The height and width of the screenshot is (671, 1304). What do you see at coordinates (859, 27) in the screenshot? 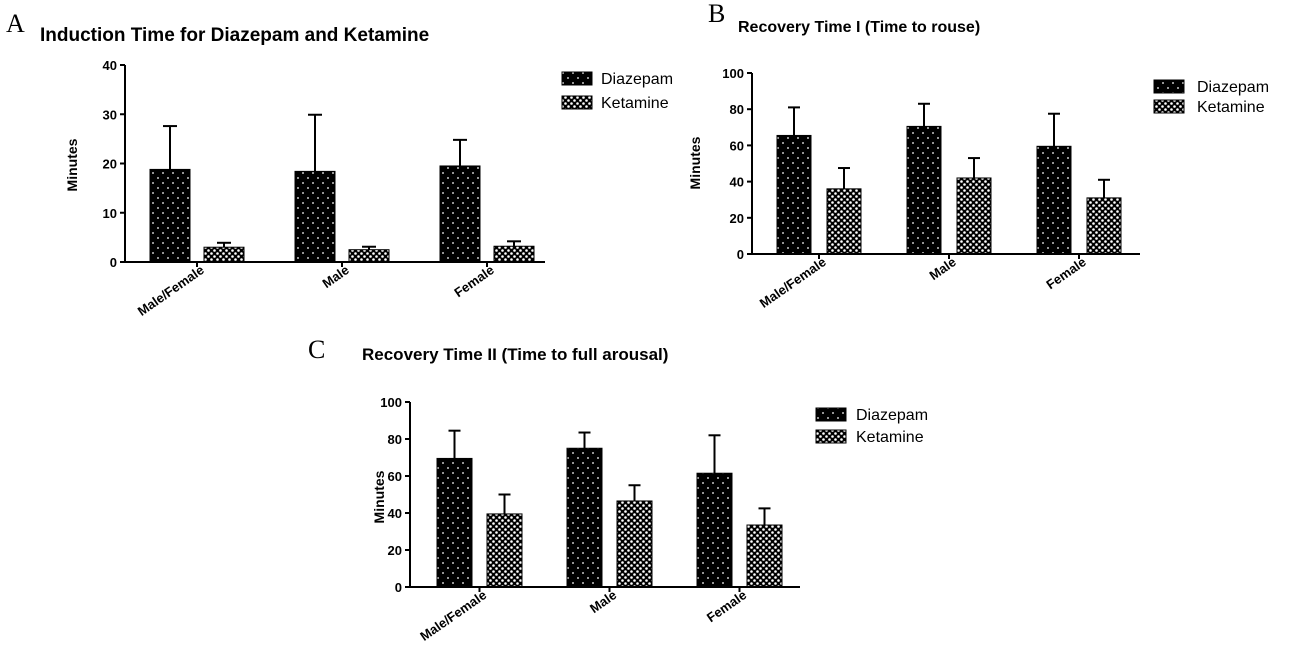
I see `chart-title: Recovery Time I (Time to rouse)` at bounding box center [859, 27].